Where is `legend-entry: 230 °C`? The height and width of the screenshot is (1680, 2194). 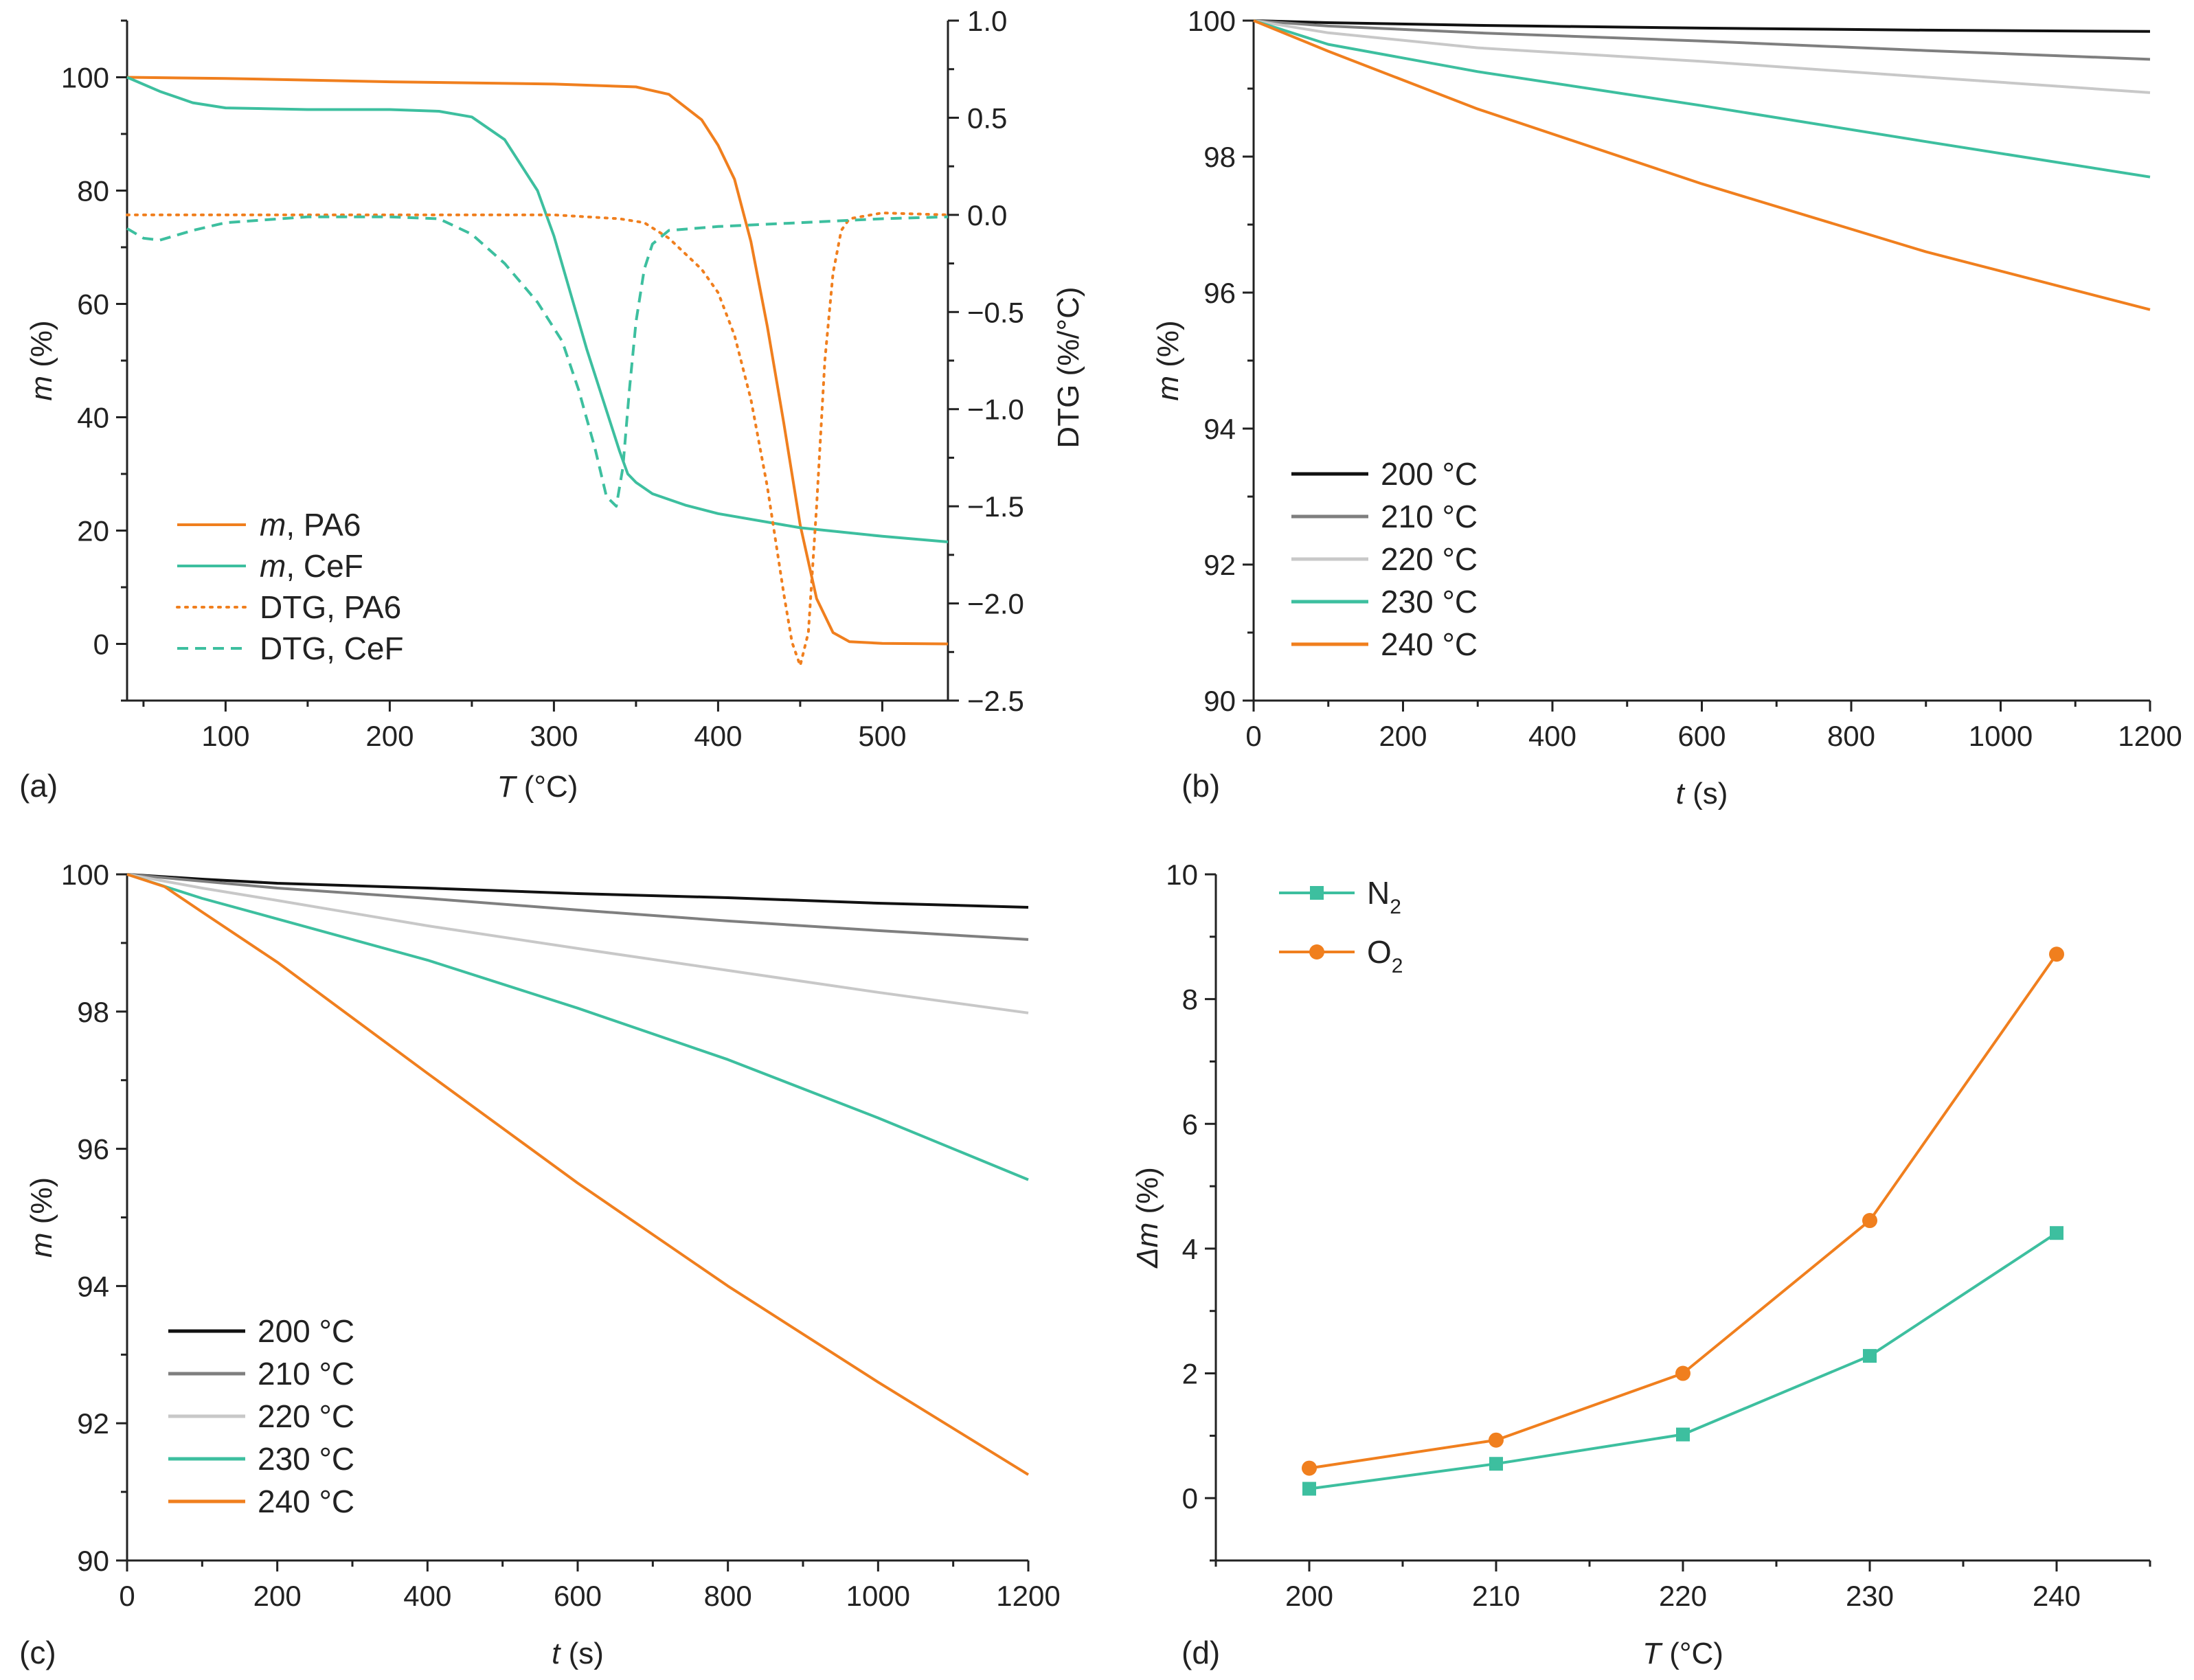
legend-entry: 230 °C is located at coordinates (306, 1459).